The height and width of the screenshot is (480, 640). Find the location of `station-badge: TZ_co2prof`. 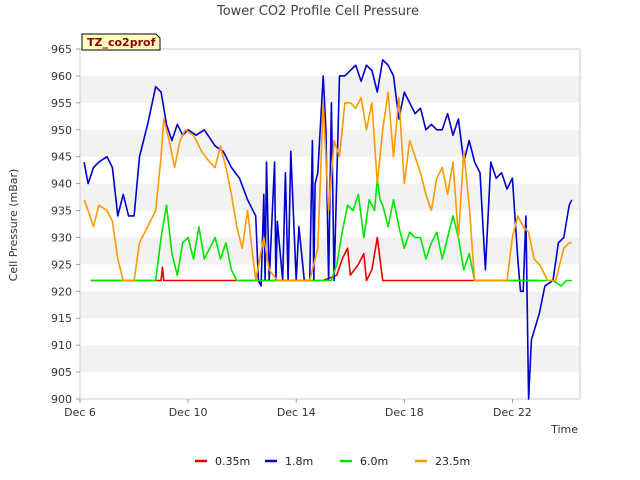

station-badge: TZ_co2prof is located at coordinates (121, 42).